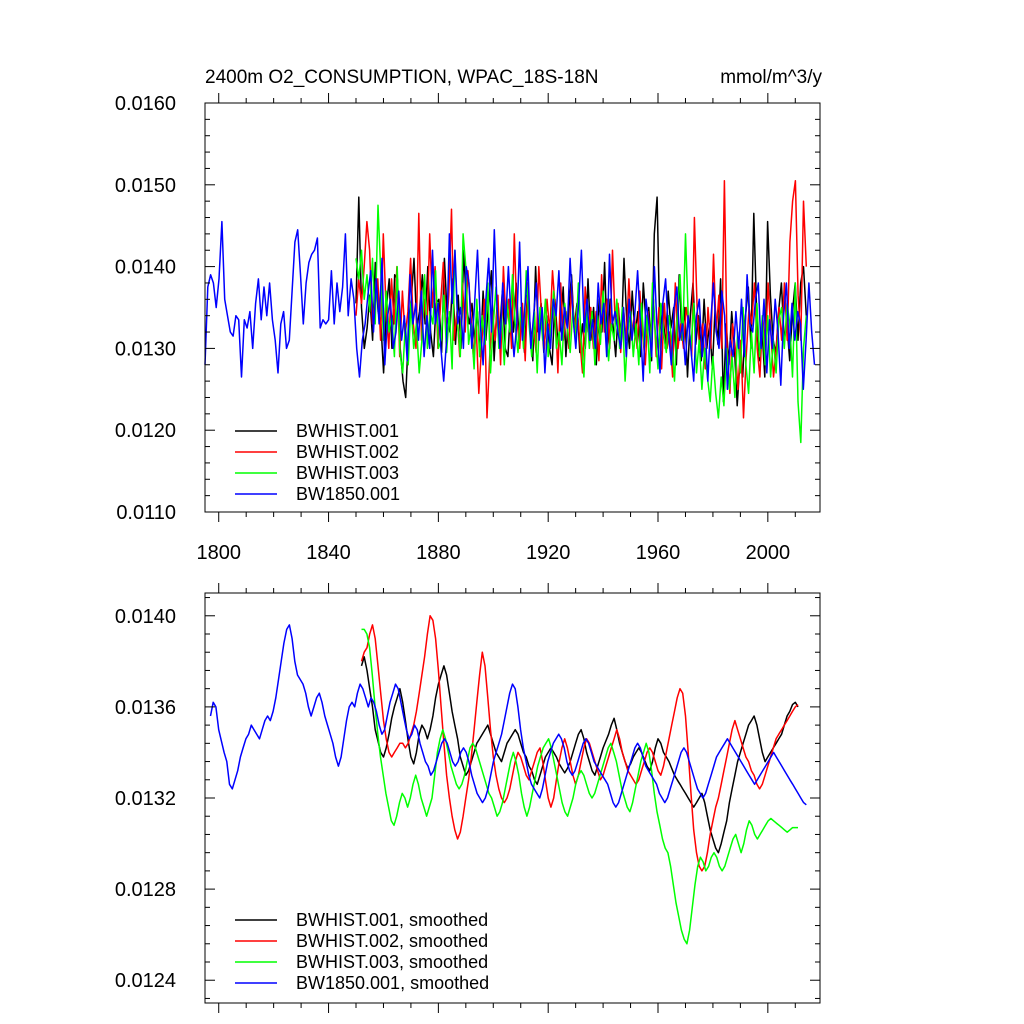 The image size is (1024, 1024). What do you see at coordinates (145, 186) in the screenshot?
I see `y-tick-label: 0.0150` at bounding box center [145, 186].